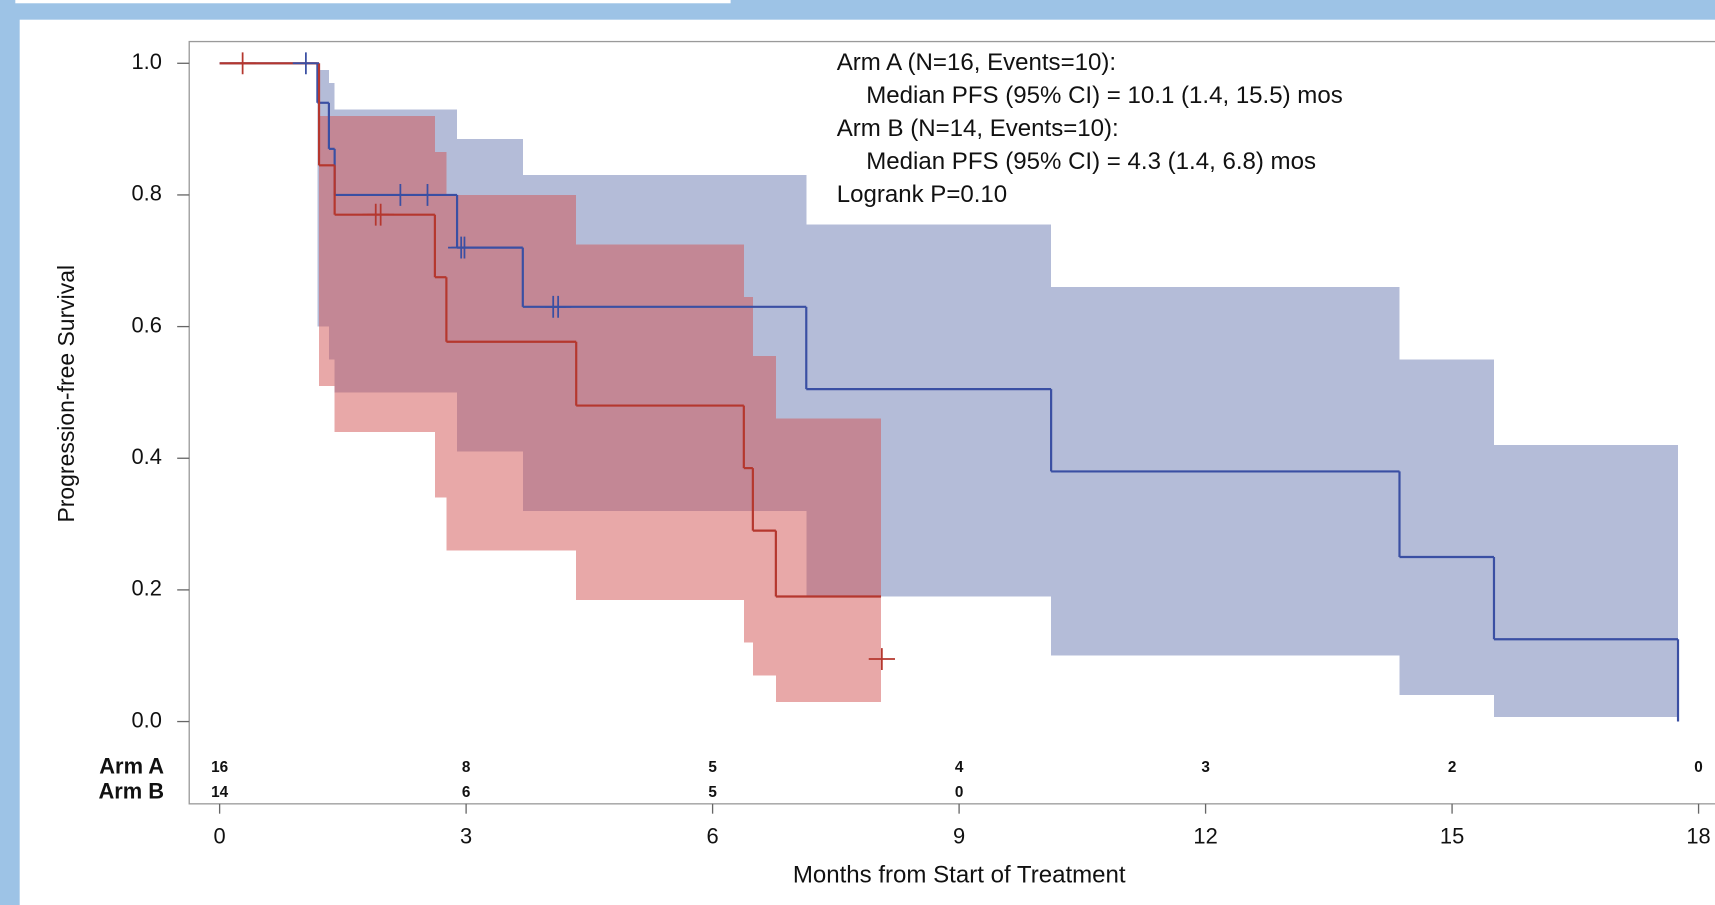 This screenshot has width=1715, height=905. Describe the element at coordinates (466, 836) in the screenshot. I see `x-tick-label: 3` at that location.